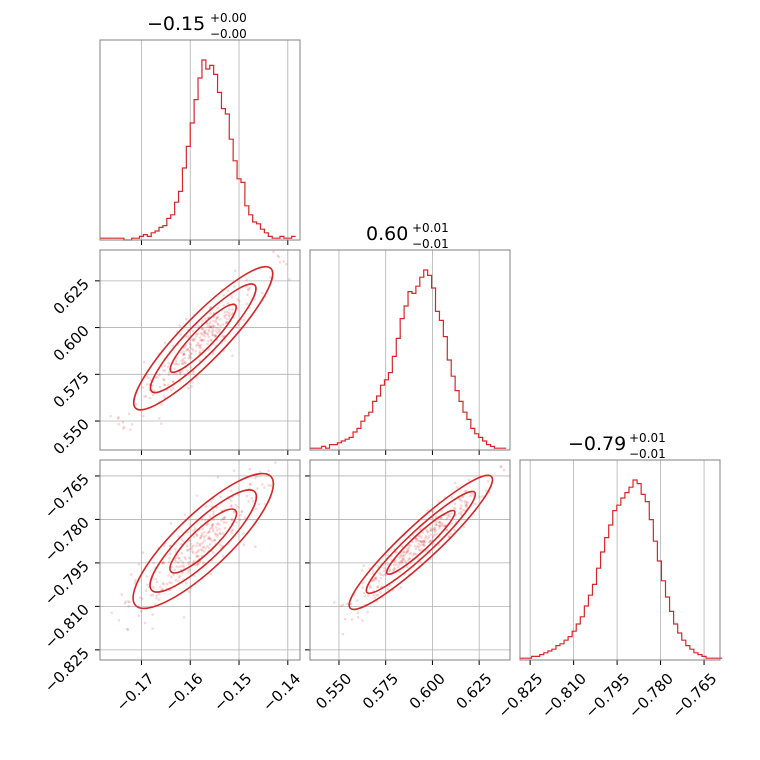  What do you see at coordinates (193, 546) in the screenshot?
I see `scatter-content` at bounding box center [193, 546].